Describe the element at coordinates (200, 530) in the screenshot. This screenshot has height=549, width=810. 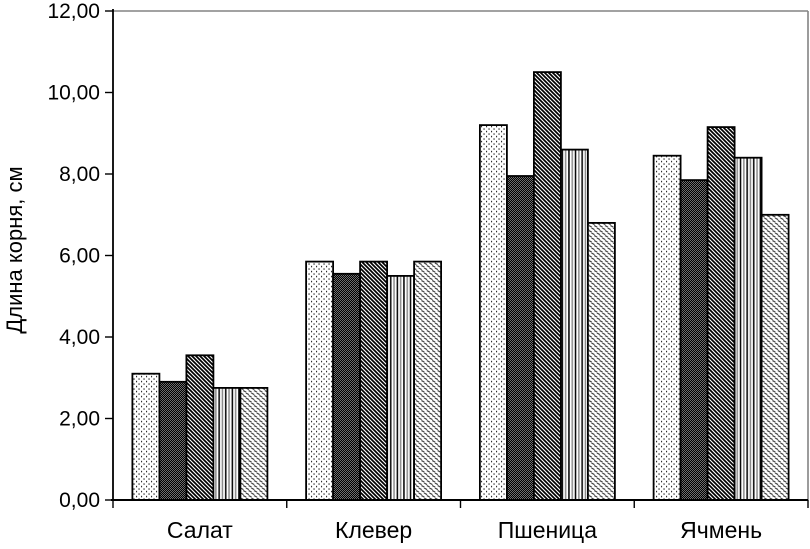
I see `x-category-label: Салат` at that location.